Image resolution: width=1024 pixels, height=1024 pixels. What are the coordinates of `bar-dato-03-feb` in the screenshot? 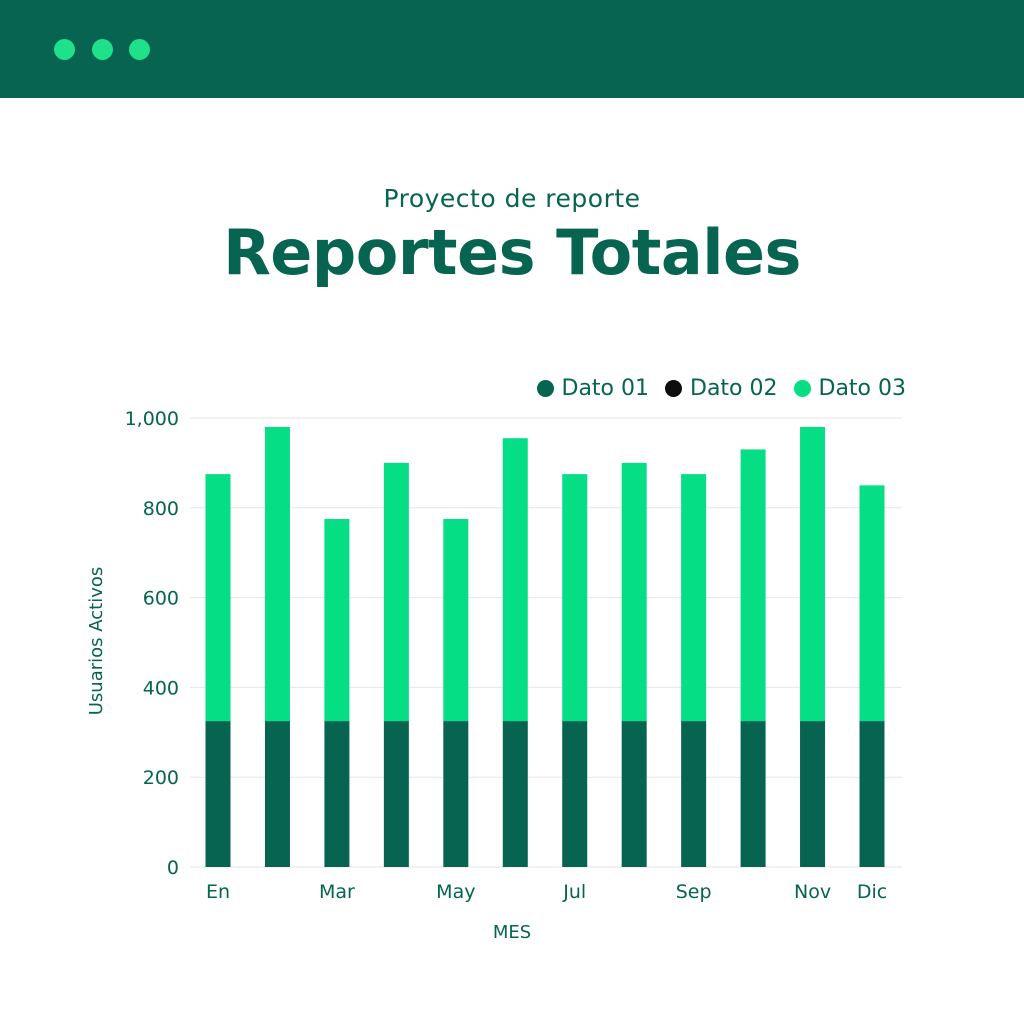 It's located at (277, 574).